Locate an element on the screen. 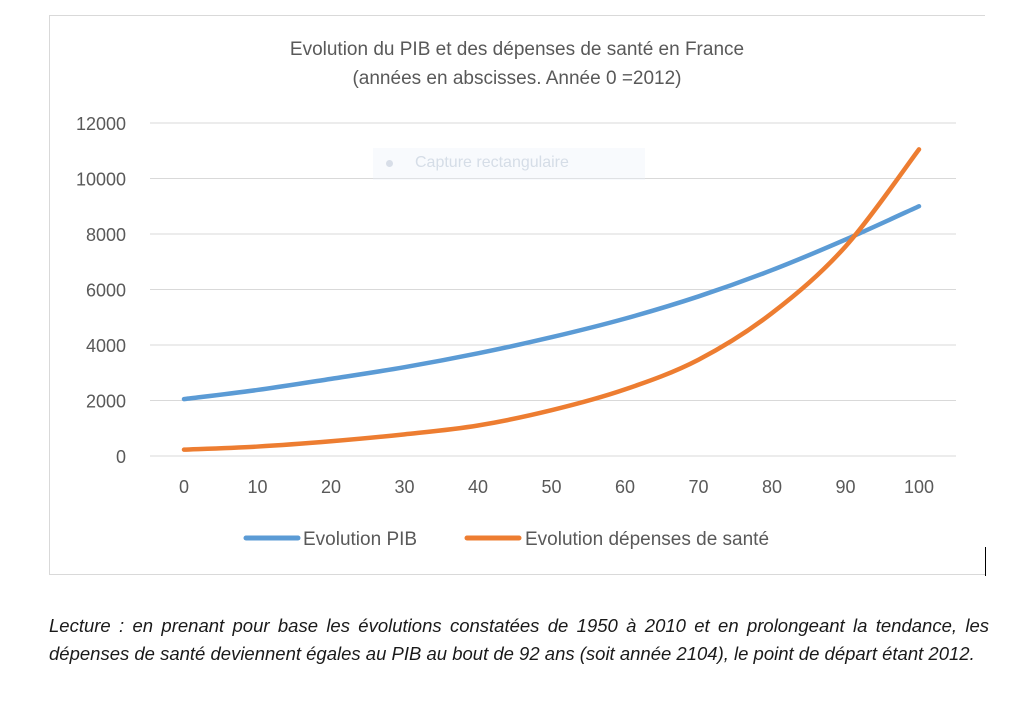  x-tick-label: 80 is located at coordinates (772, 487).